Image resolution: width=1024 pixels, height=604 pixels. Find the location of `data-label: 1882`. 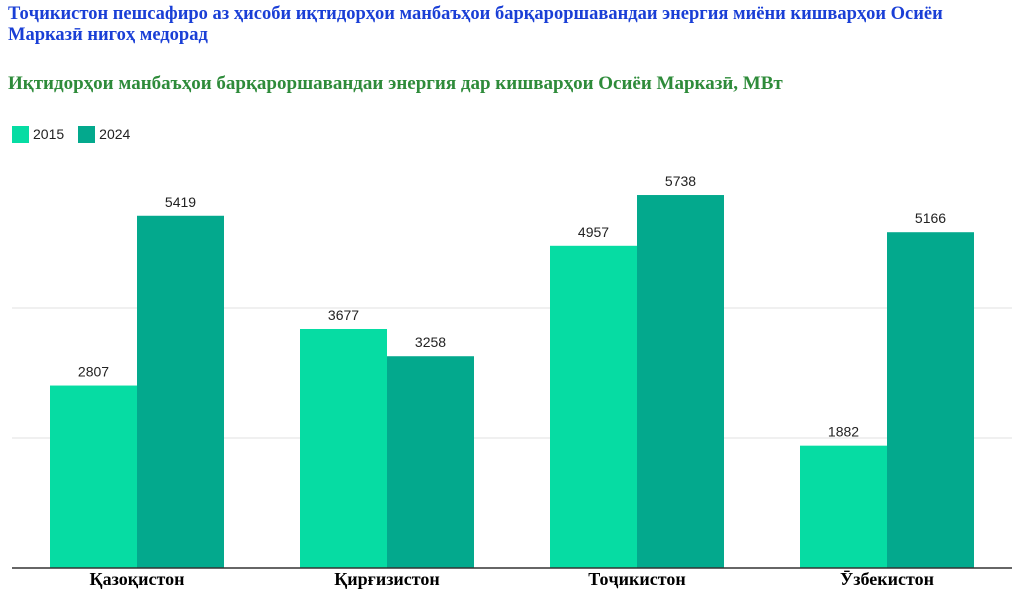

data-label: 1882 is located at coordinates (843, 432).